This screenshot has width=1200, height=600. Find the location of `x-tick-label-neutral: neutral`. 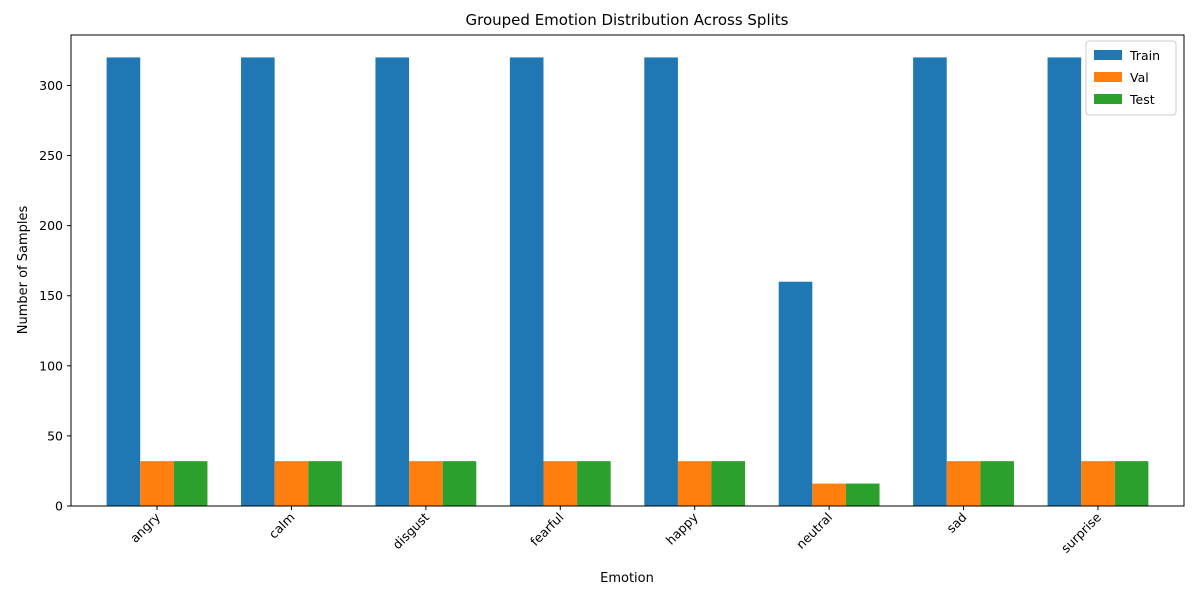

x-tick-label-neutral: neutral is located at coordinates (814, 531).